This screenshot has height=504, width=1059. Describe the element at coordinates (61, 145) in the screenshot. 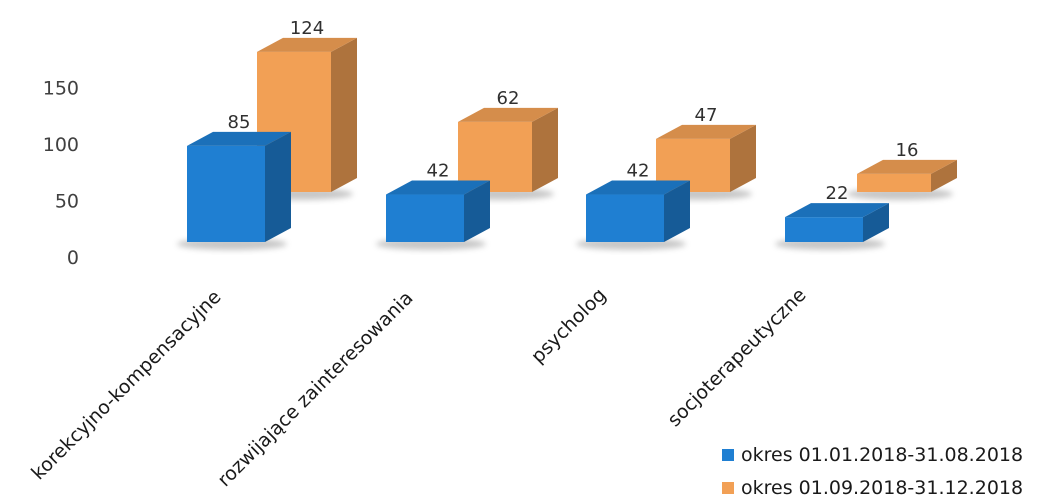

I see `y-tick-label: 100` at that location.